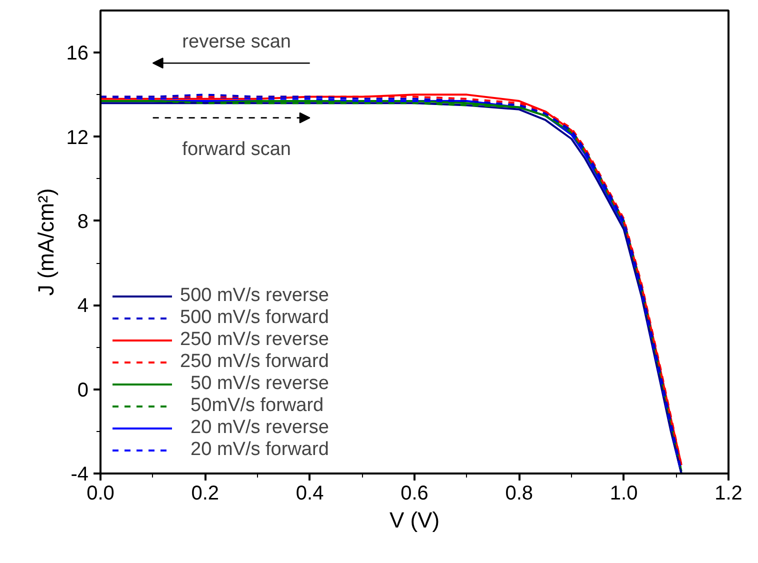  I want to click on x-tick-label: 1.0, so click(624, 493).